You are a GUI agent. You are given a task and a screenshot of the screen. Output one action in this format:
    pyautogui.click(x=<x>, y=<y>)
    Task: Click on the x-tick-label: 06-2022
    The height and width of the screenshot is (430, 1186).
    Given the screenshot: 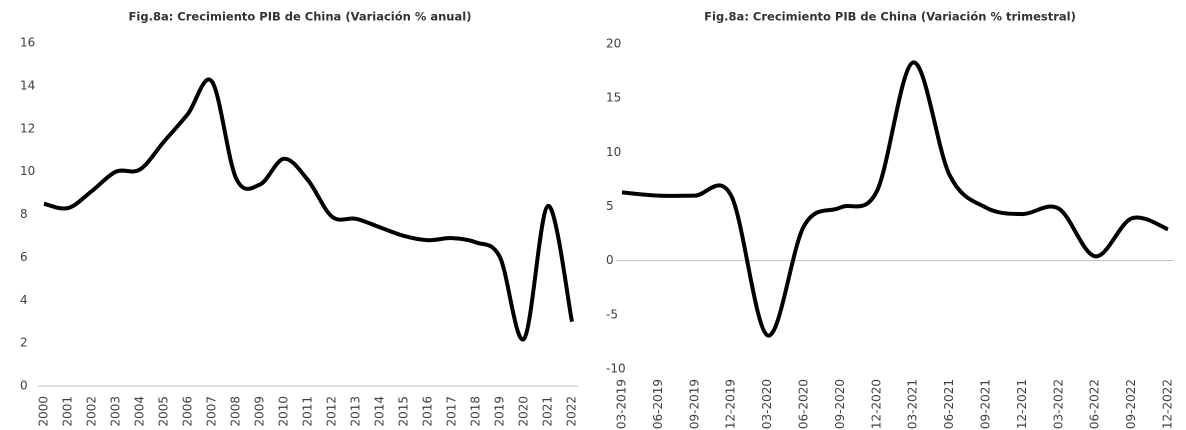 What is the action you would take?
    pyautogui.click(x=1095, y=404)
    